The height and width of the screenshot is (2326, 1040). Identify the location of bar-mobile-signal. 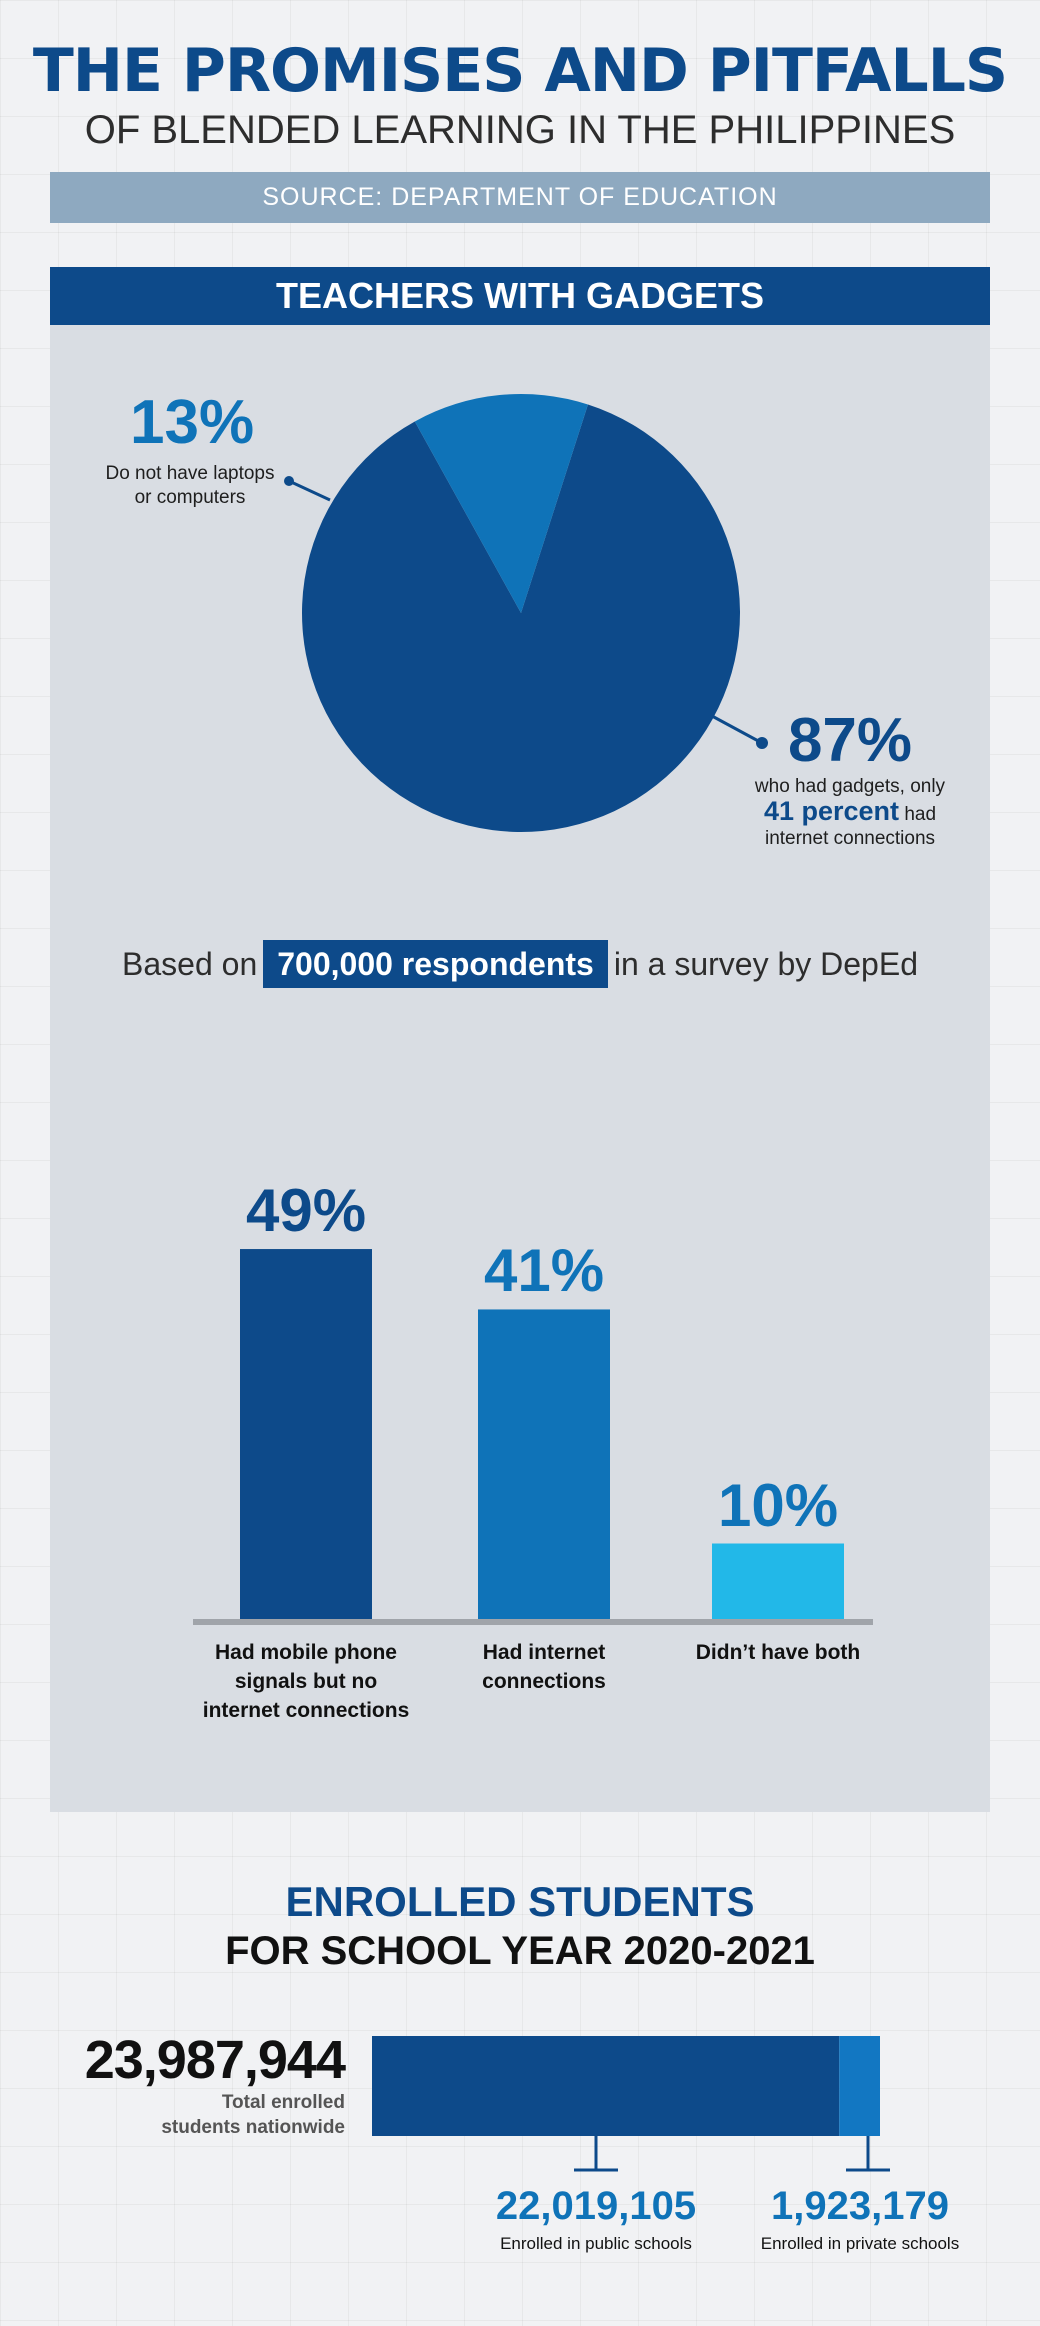
(306, 1434).